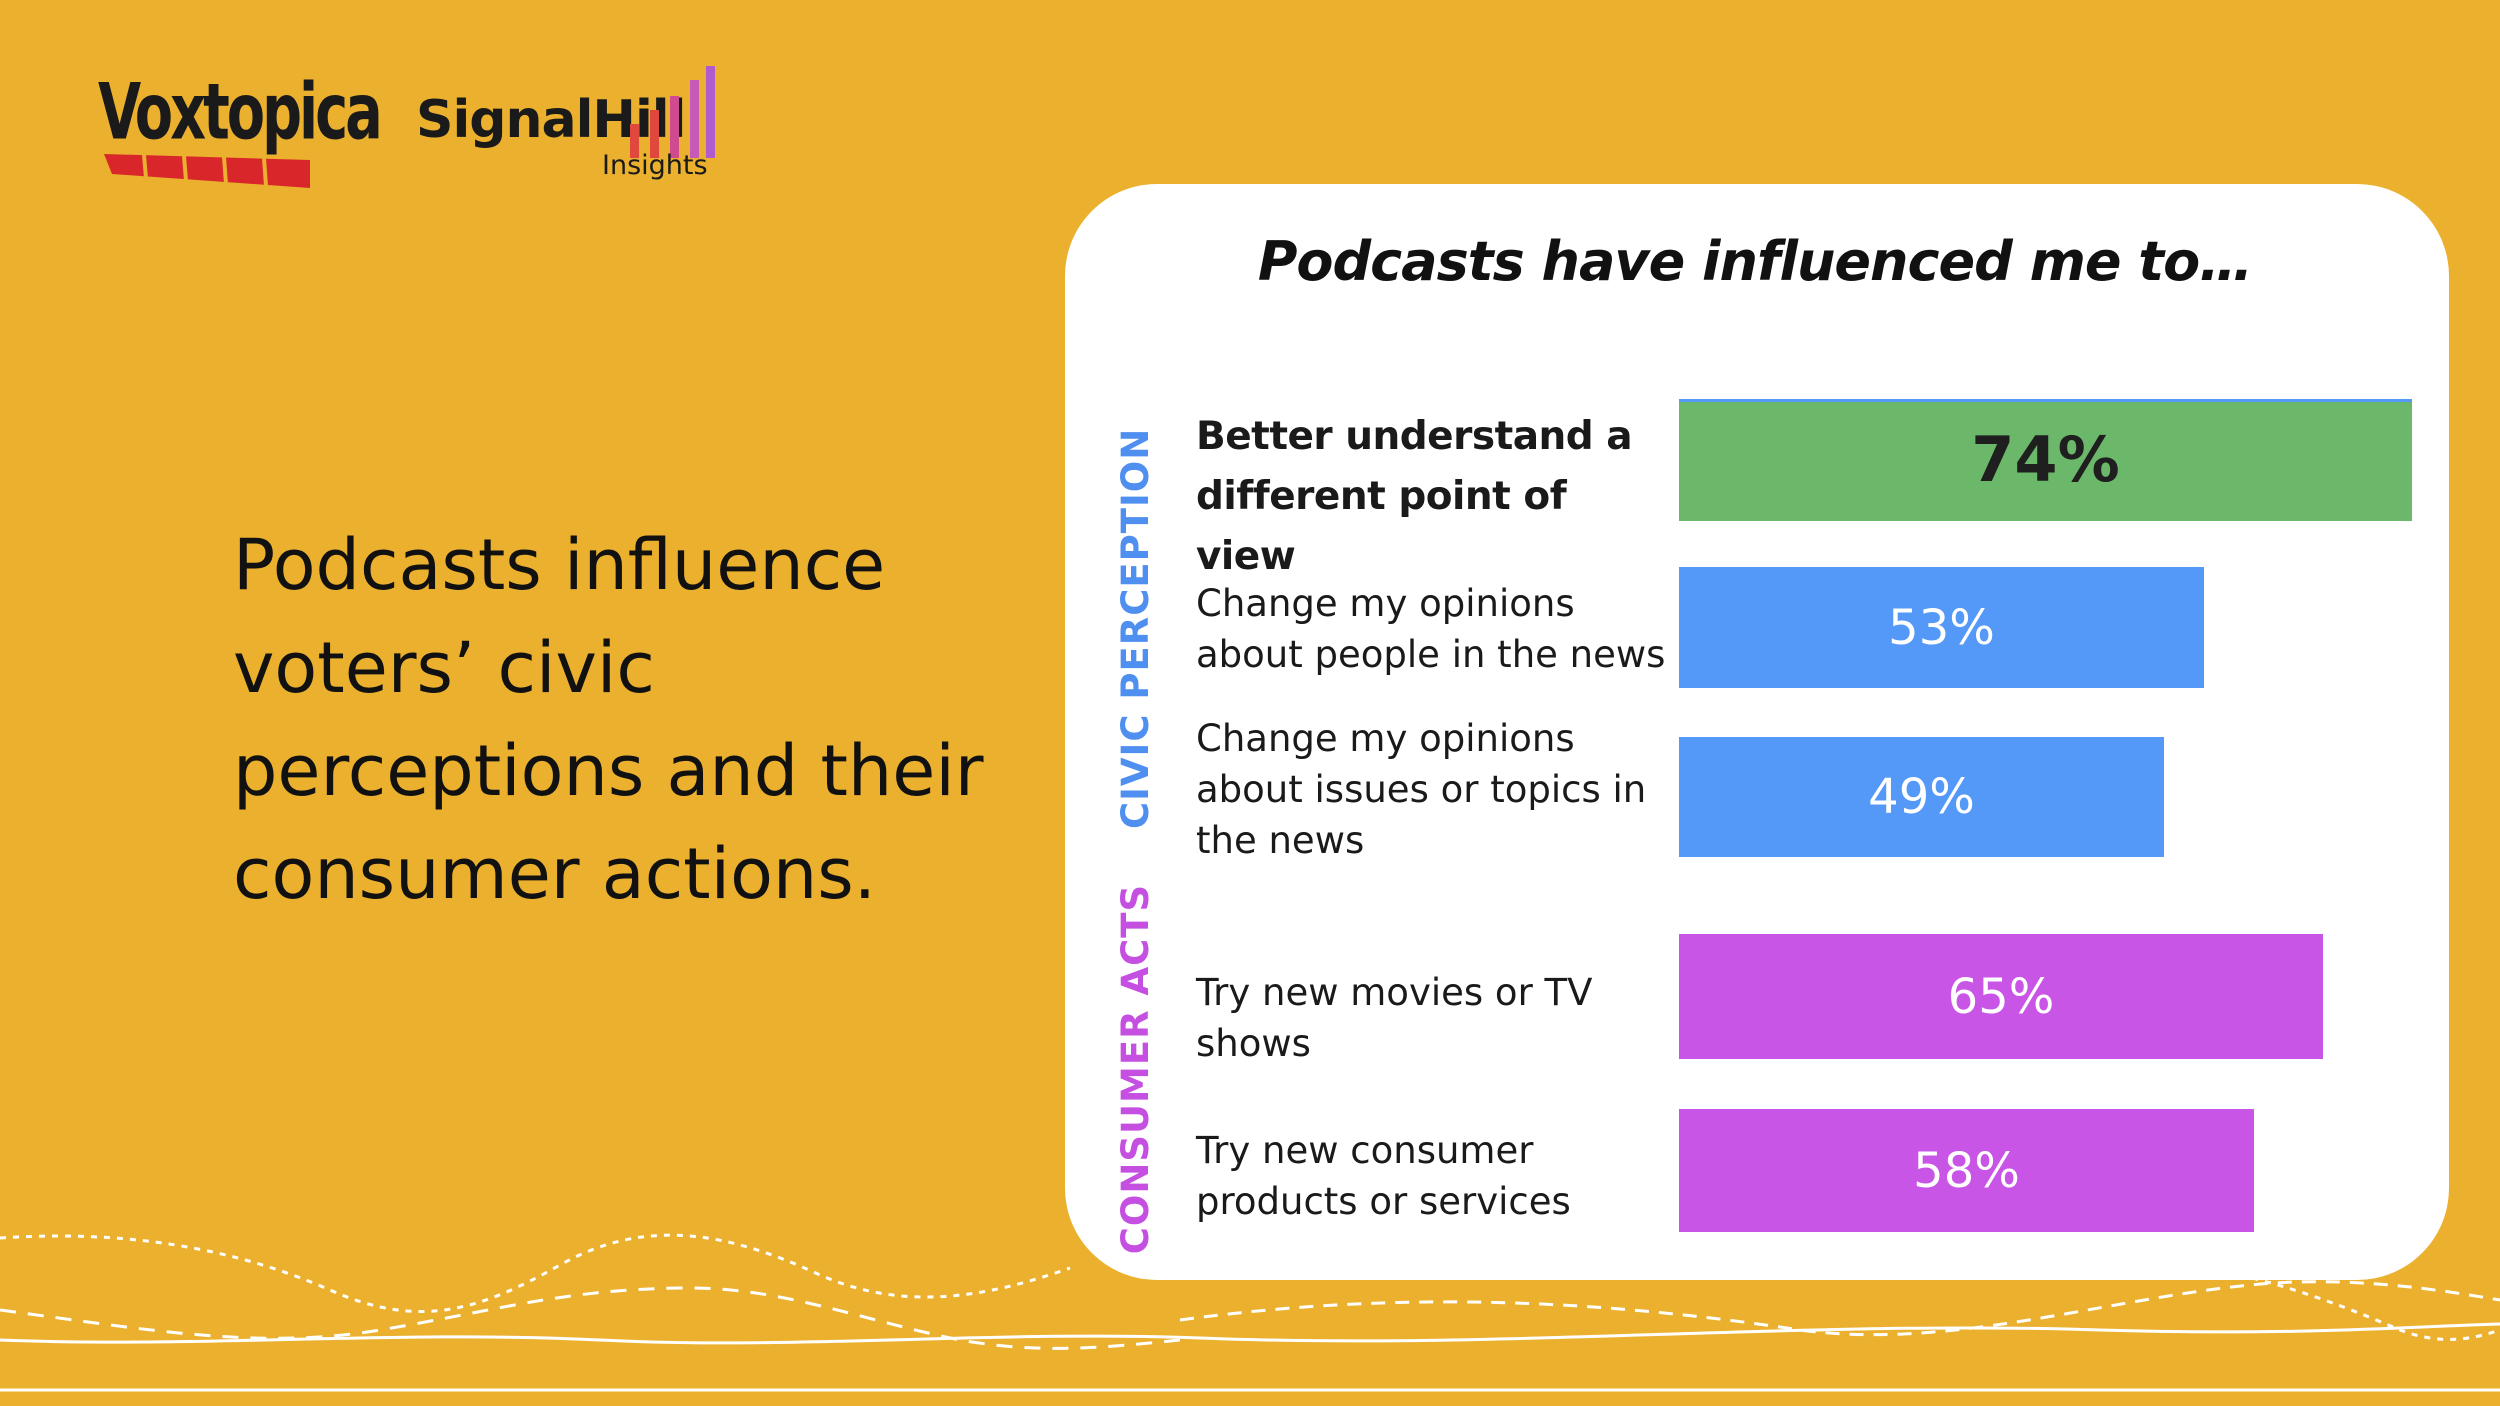  What do you see at coordinates (655, 165) in the screenshot?
I see `signal-hill-subtitle: Insights` at bounding box center [655, 165].